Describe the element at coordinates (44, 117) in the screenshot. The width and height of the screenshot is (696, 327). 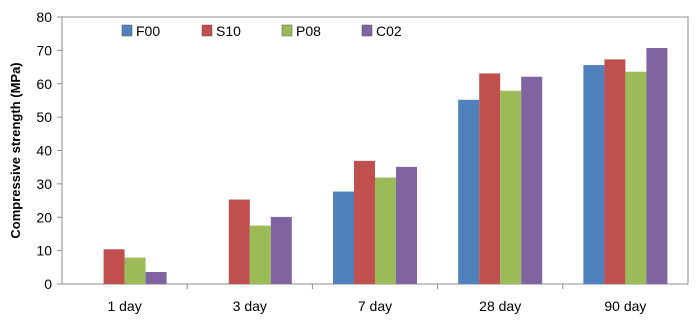
I see `y-tick-label: 50` at that location.